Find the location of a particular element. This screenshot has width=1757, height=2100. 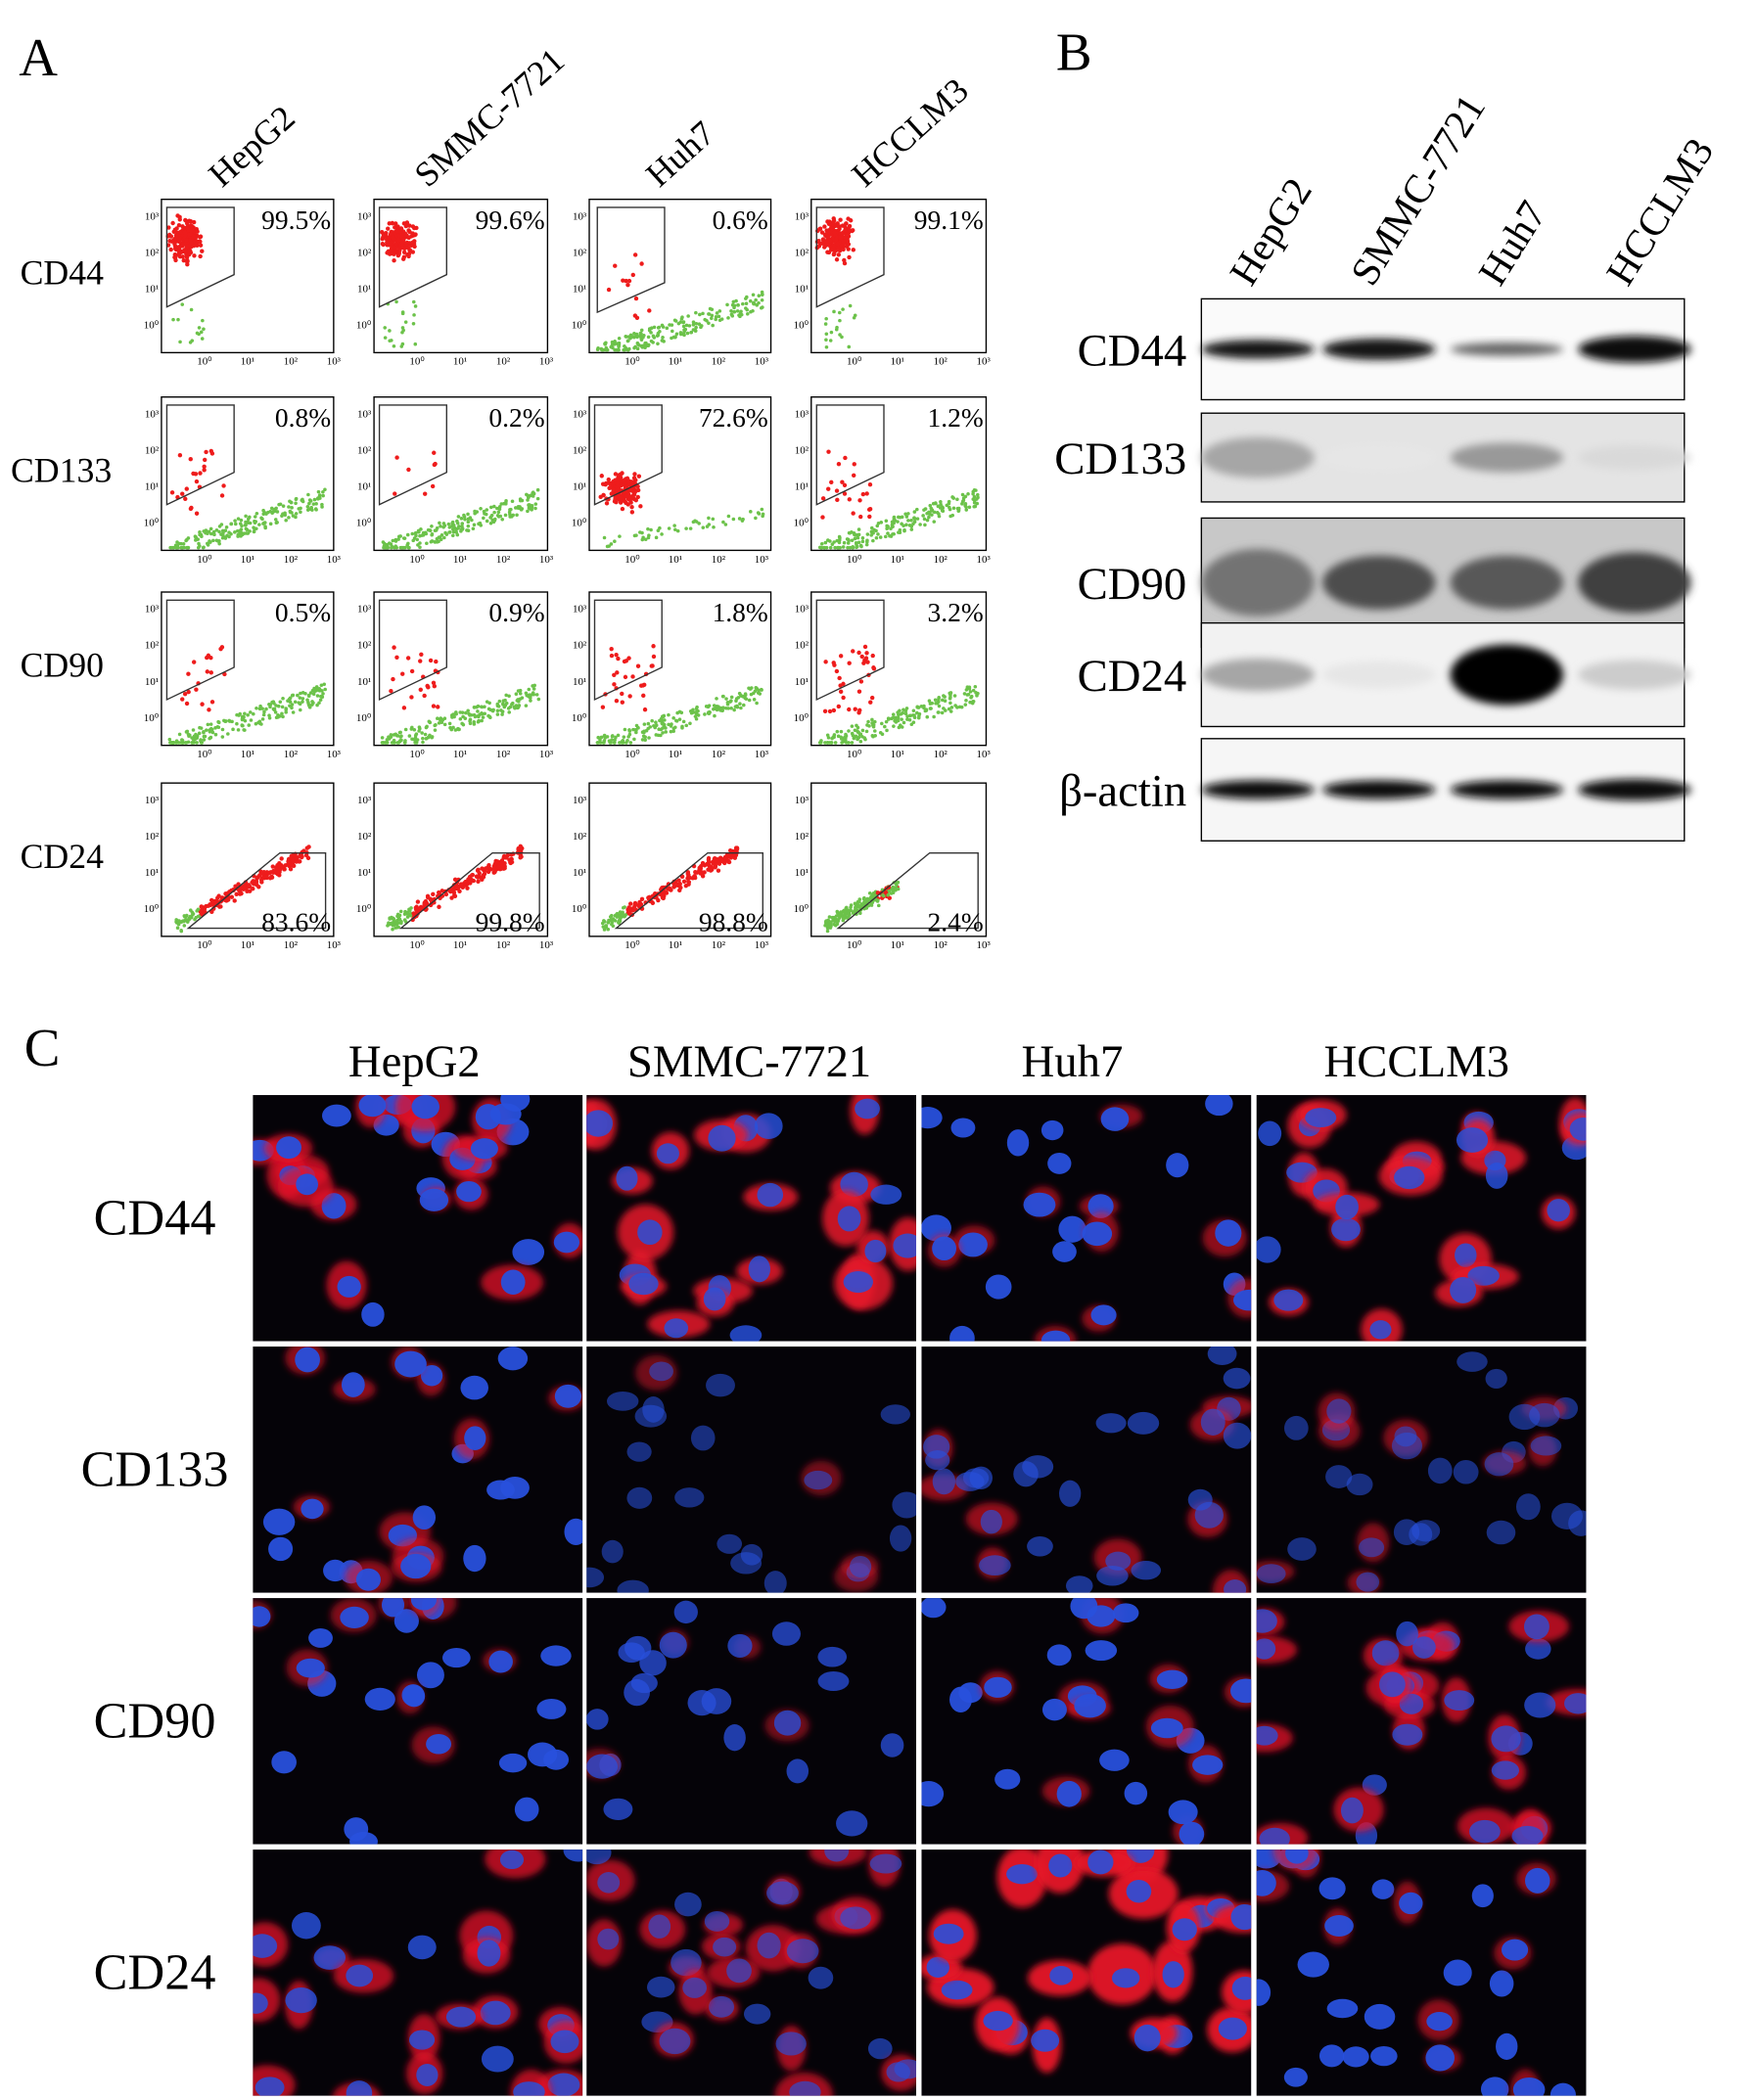

cells is located at coordinates (751, 1218).